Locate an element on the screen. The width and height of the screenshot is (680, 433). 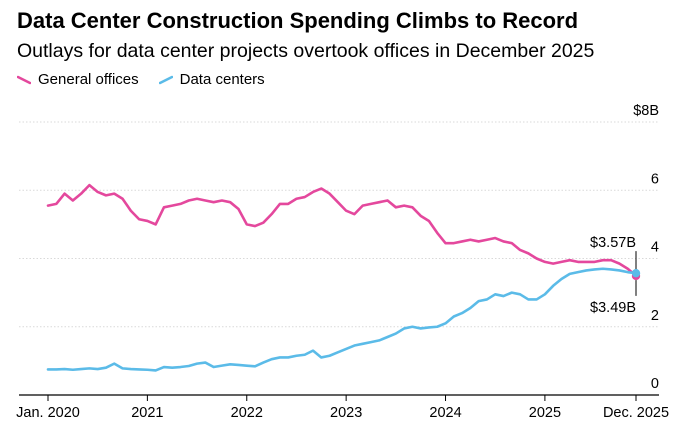
y-tick-label-6: 6 is located at coordinates (655, 179).